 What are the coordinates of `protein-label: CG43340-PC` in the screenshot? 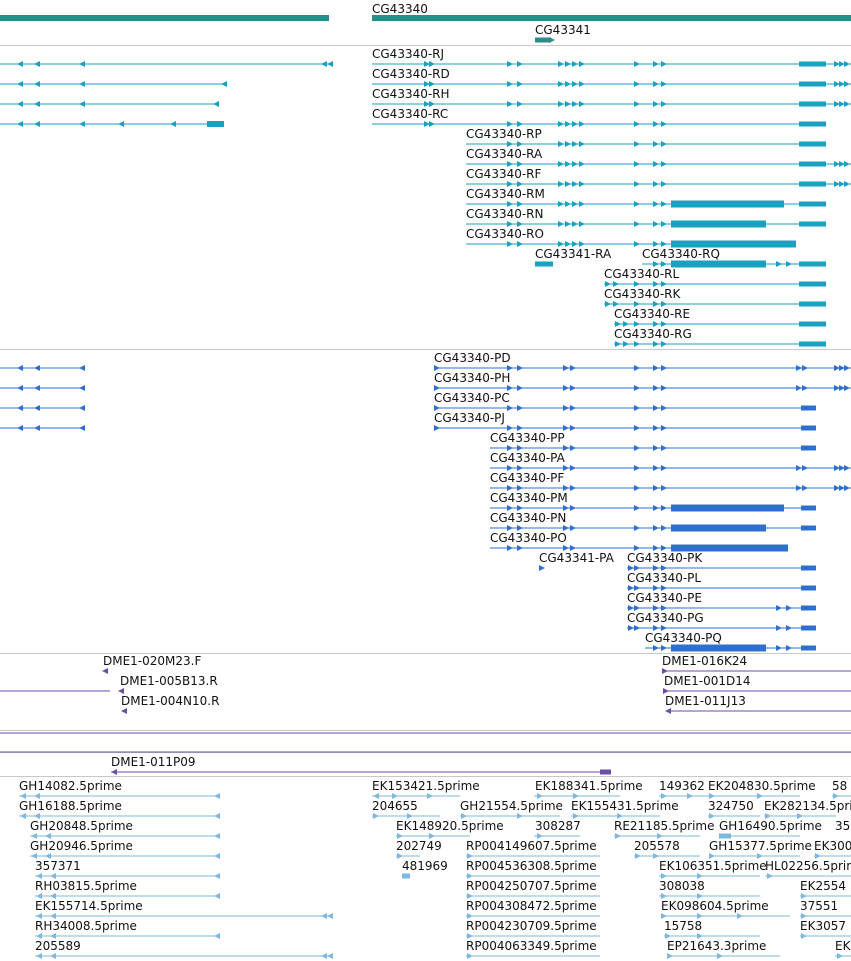 It's located at (472, 398).